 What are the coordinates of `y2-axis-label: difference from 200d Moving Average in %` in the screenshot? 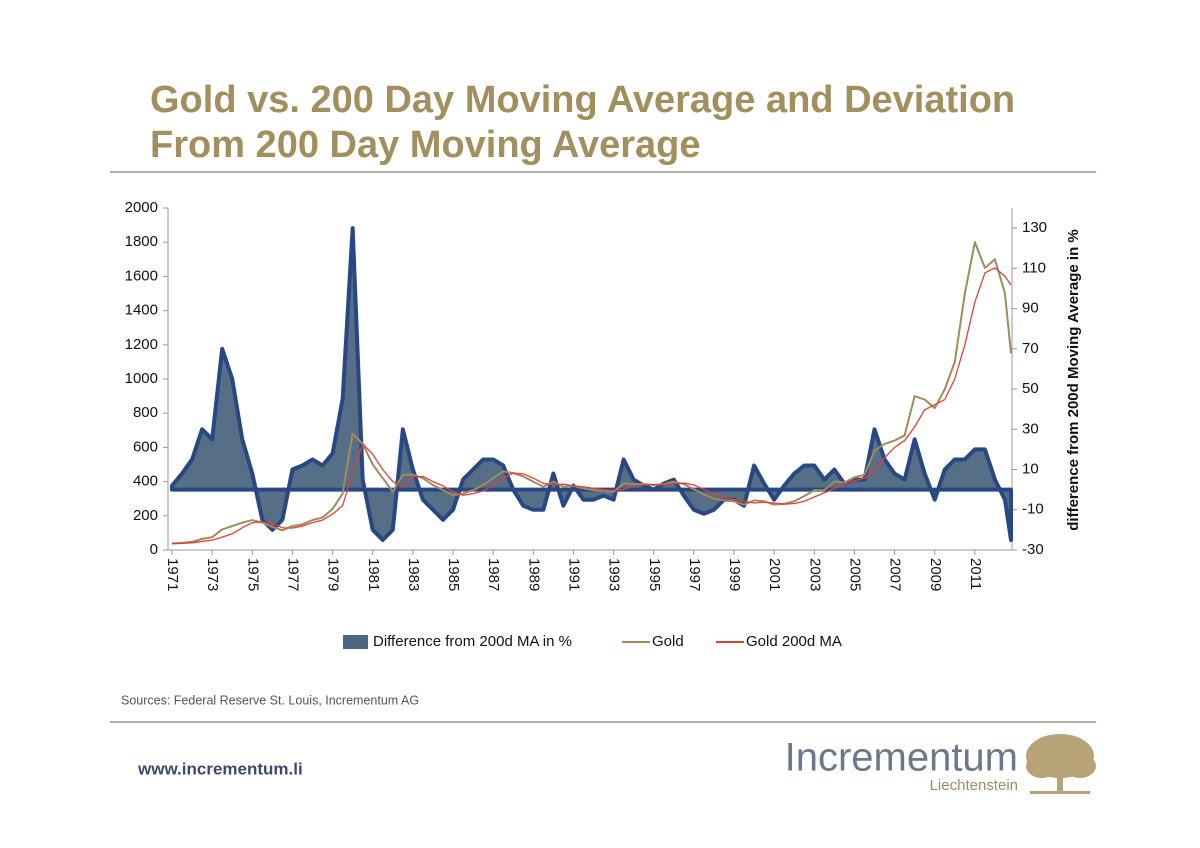 It's located at (1073, 379).